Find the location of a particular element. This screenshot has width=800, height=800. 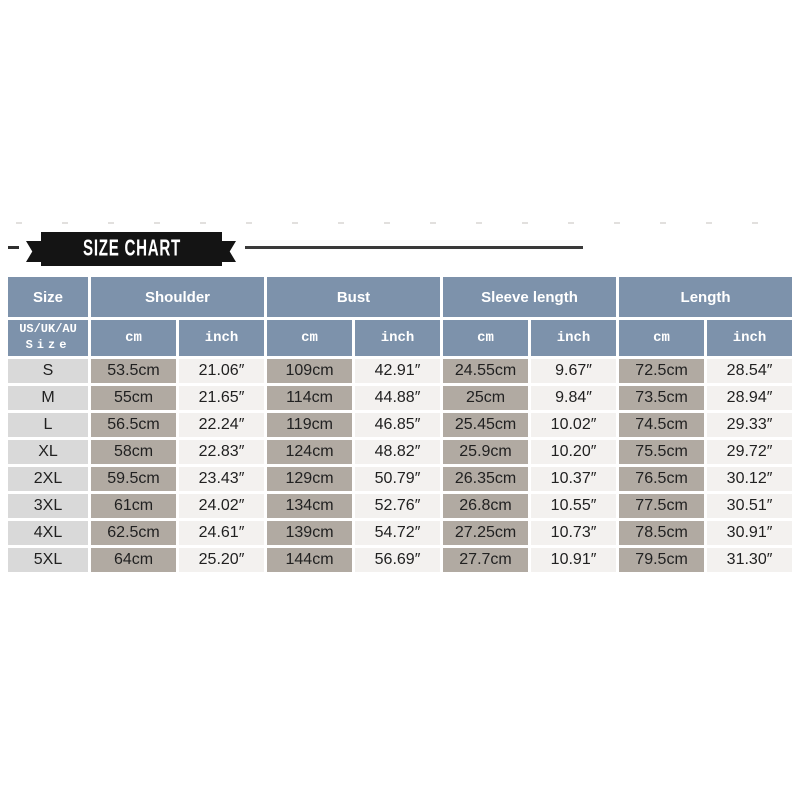

measurement-cell: 119cm is located at coordinates (310, 425).